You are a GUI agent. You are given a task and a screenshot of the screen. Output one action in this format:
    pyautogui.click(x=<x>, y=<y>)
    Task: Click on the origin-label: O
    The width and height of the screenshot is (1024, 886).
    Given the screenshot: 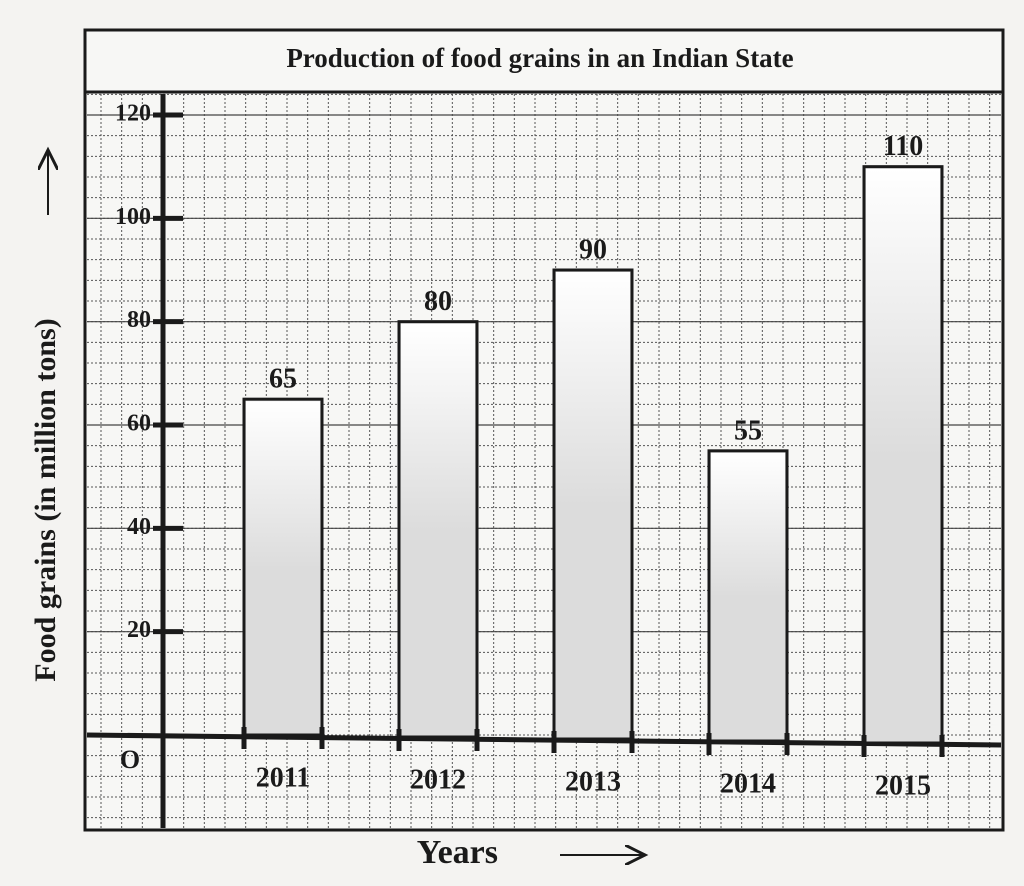 What is the action you would take?
    pyautogui.click(x=130, y=759)
    